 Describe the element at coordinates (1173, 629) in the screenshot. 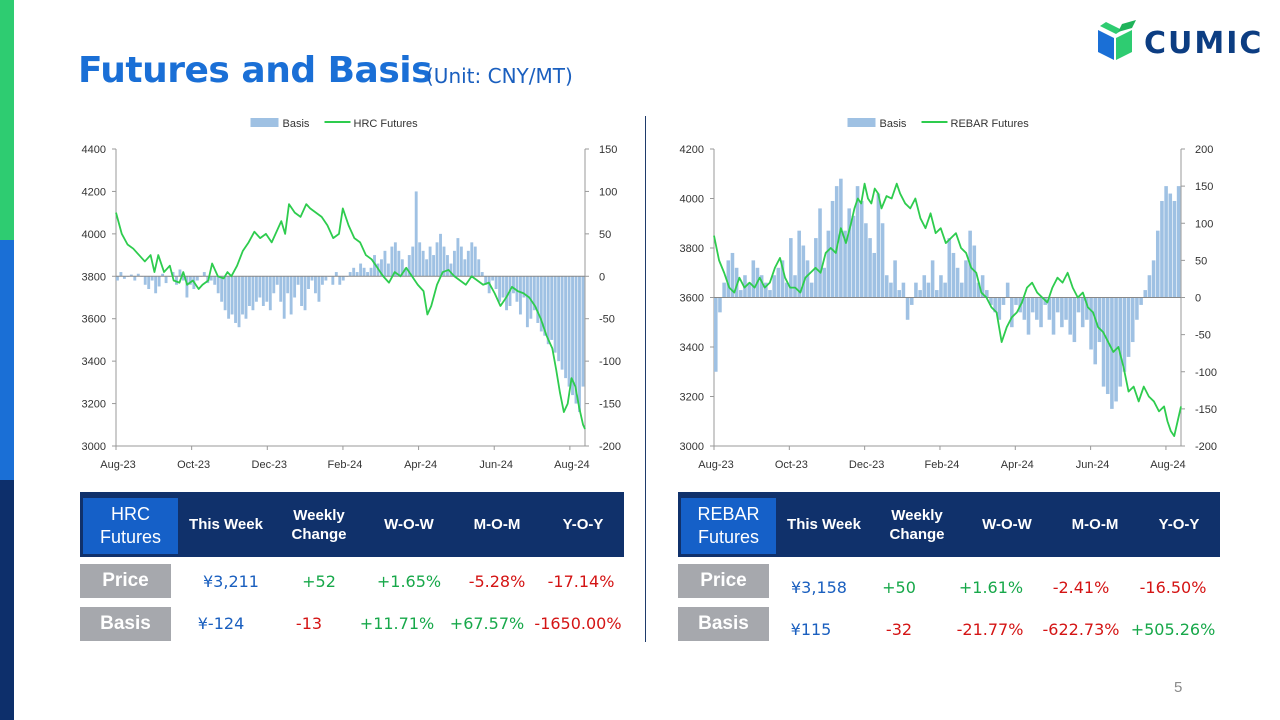

I see `rebar-basis-yoy: +505.26%` at that location.